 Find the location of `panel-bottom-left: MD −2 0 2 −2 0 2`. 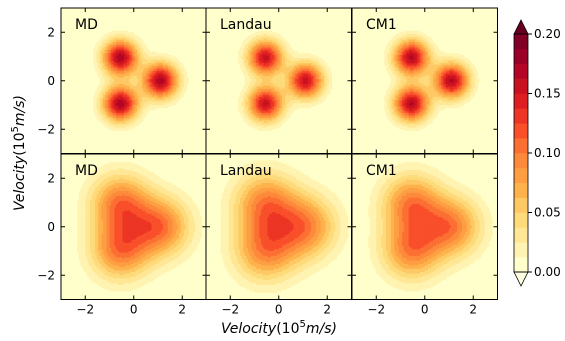

panel-bottom-left: MD −2 0 2 −2 0 2 is located at coordinates (122, 235).